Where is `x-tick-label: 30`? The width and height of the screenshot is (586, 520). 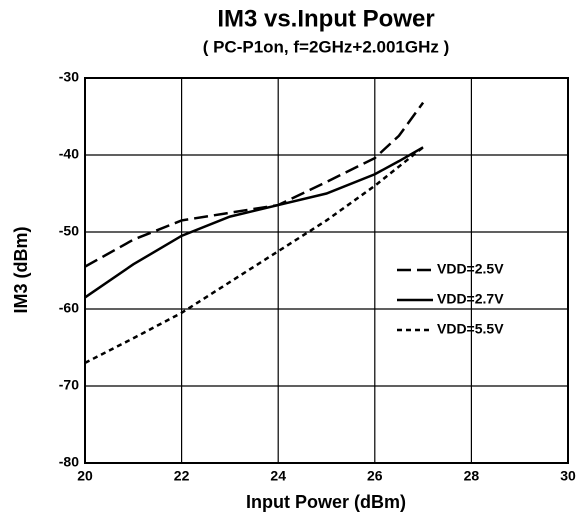
x-tick-label: 30 is located at coordinates (568, 476).